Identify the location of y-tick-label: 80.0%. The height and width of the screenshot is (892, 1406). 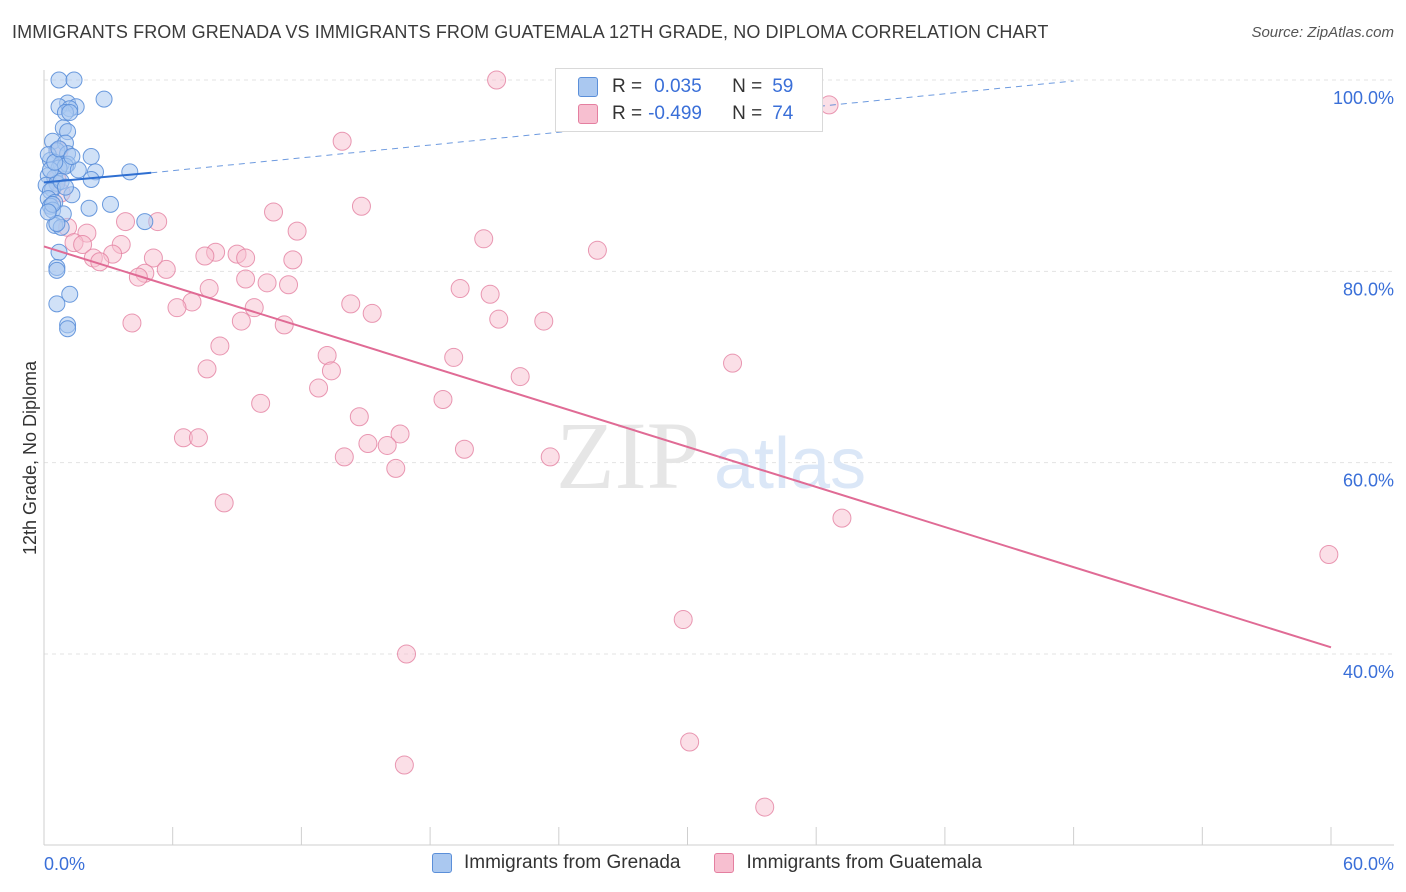
(1368, 289).